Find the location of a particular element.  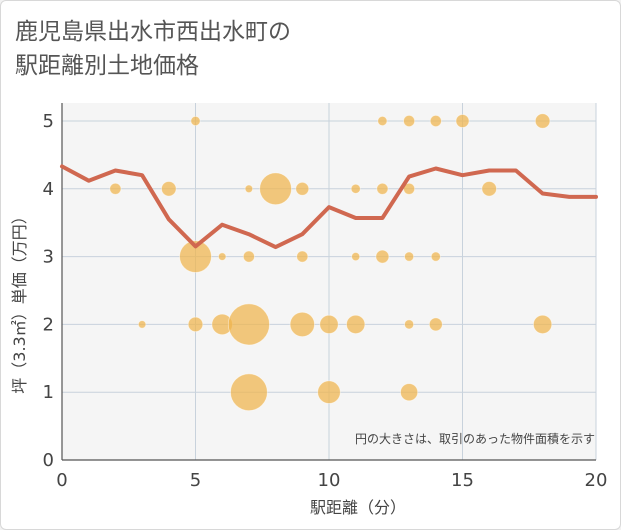

y-tick-label: 1 is located at coordinates (48, 392).